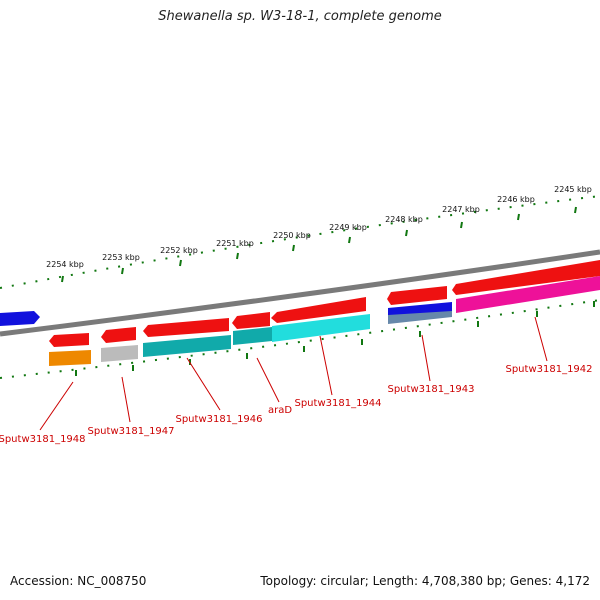 The image size is (600, 600). What do you see at coordinates (179, 250) in the screenshot?
I see `scale-label: 2252 kbp` at bounding box center [179, 250].